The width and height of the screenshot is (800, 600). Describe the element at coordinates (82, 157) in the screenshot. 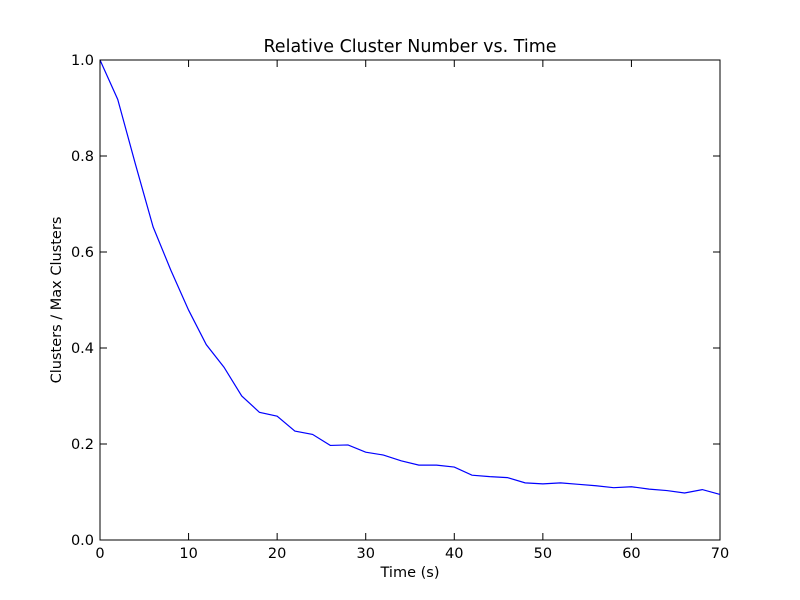

I see `y-tick-label: 0.8` at that location.